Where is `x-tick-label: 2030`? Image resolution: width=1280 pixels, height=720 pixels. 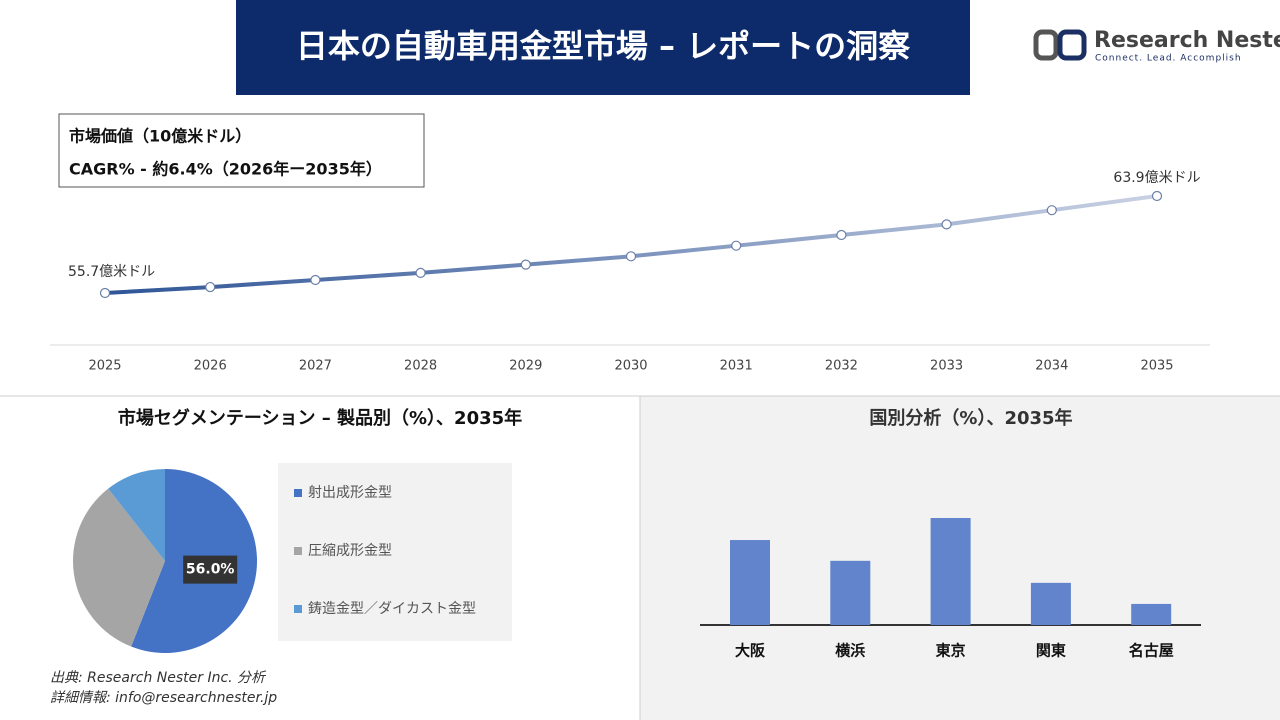
x-tick-label: 2030 is located at coordinates (630, 366).